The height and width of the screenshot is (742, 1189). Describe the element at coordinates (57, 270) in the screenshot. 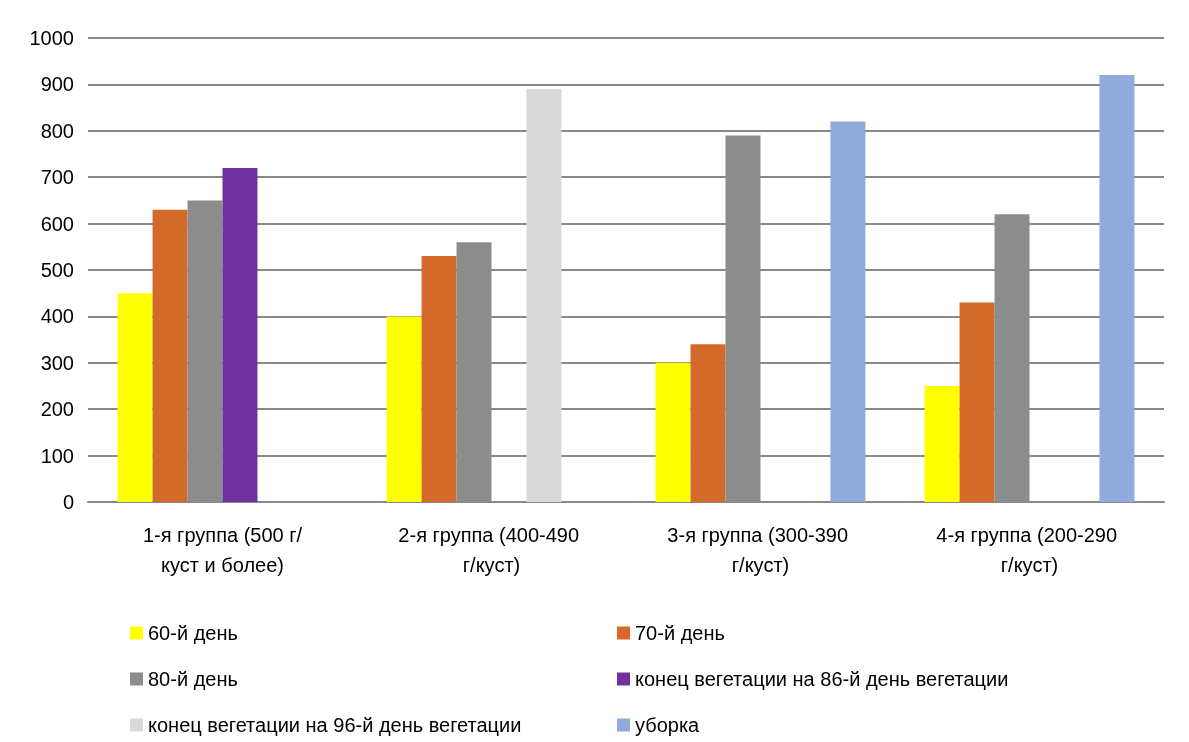

I see `y-tick-label: 500` at that location.